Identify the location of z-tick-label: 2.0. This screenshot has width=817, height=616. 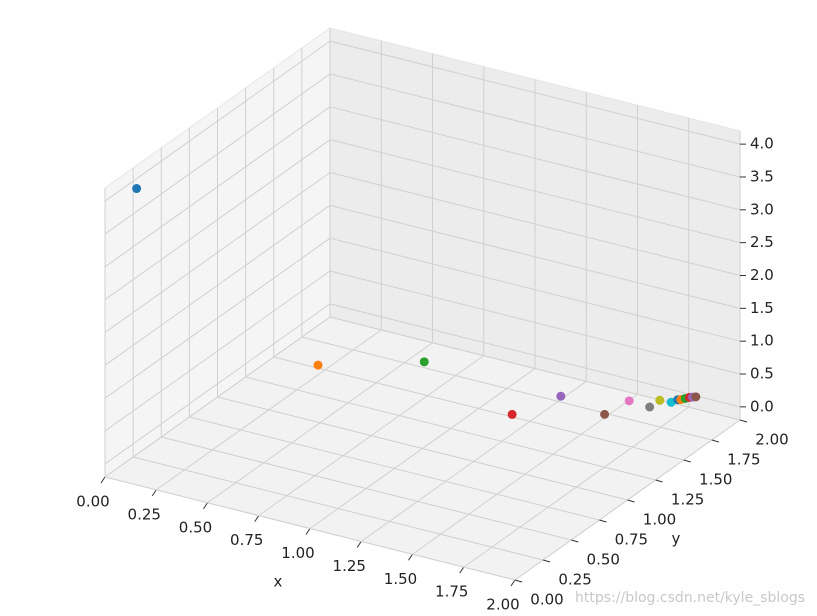
(762, 275).